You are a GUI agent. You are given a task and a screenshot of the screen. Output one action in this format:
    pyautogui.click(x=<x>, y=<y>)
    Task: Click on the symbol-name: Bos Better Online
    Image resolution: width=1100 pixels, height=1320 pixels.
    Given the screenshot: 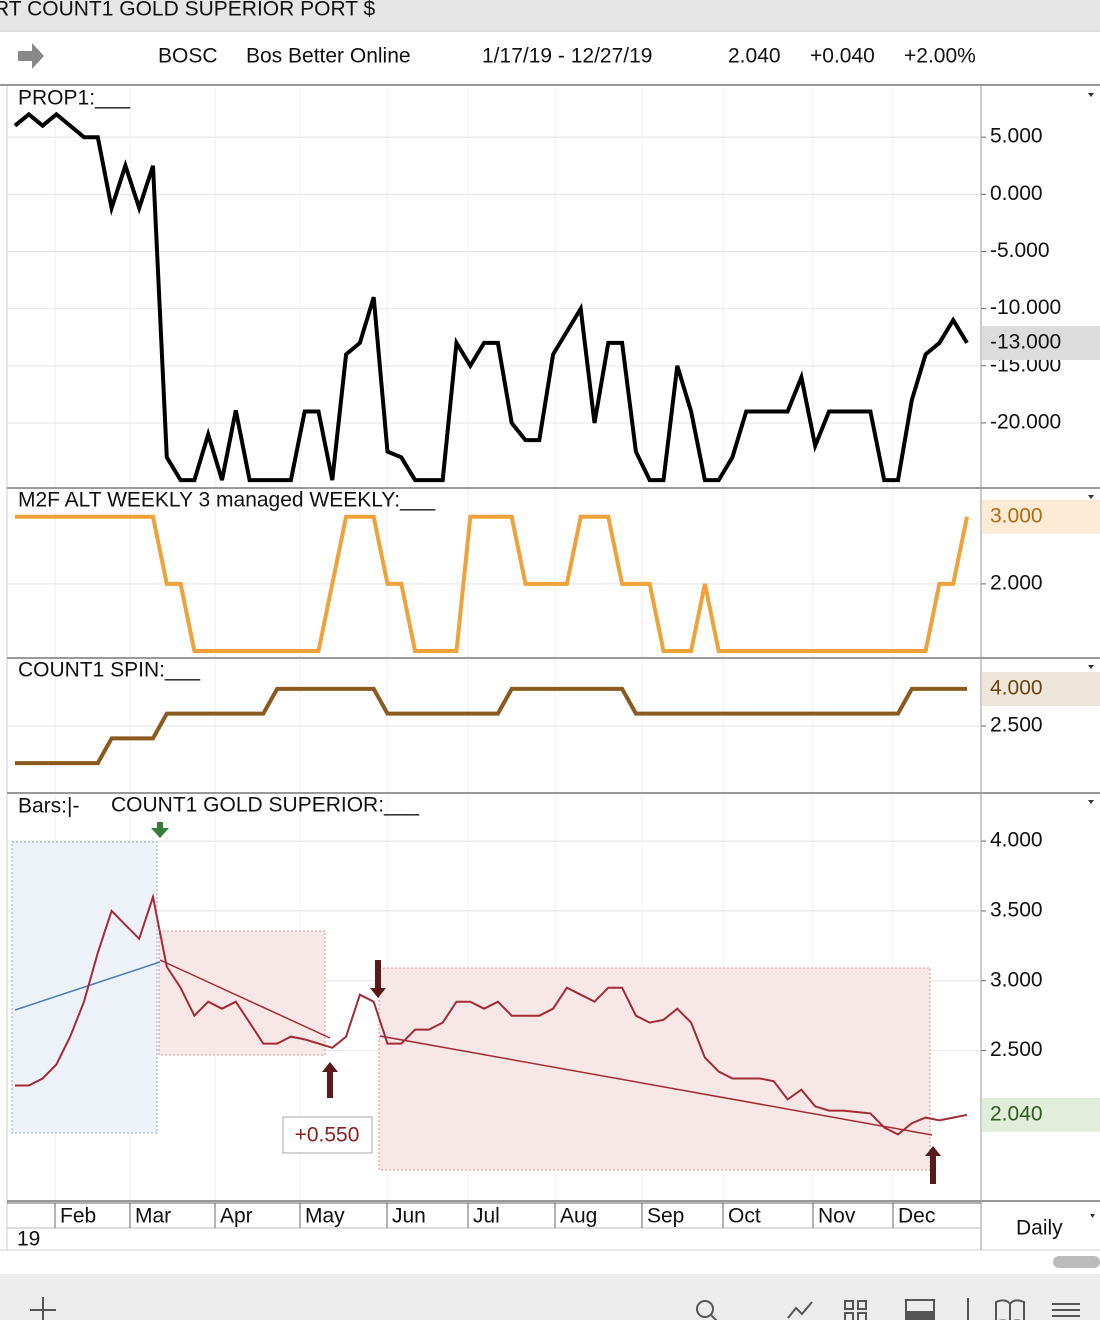 What is the action you would take?
    pyautogui.click(x=328, y=56)
    